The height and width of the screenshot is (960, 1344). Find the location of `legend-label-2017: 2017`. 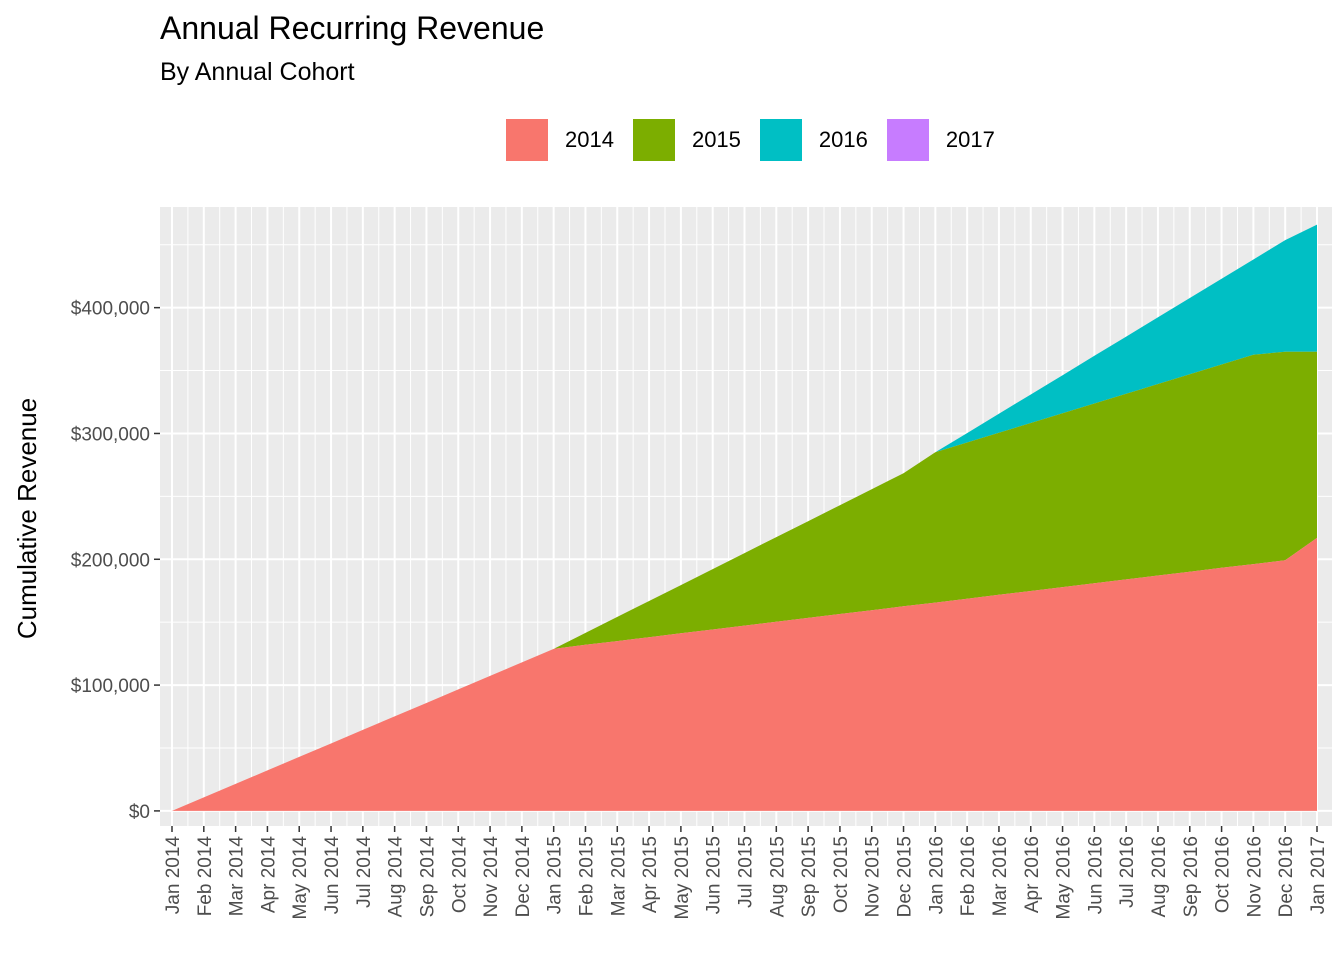

legend-label-2017: 2017 is located at coordinates (970, 139).